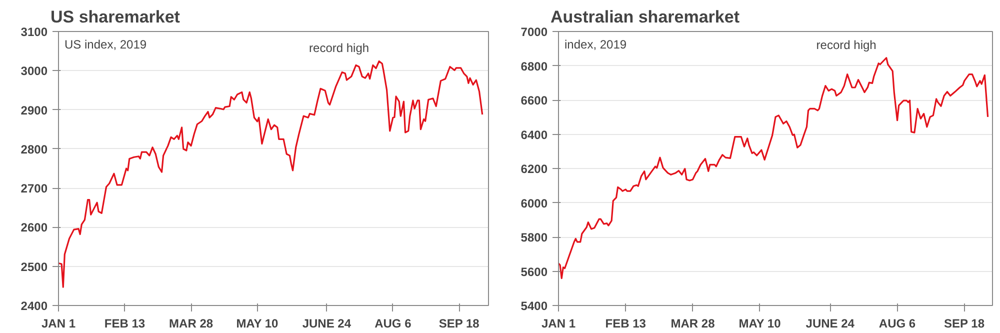 This screenshot has width=1000, height=333. I want to click on y-tick-label: 3100, so click(34, 32).